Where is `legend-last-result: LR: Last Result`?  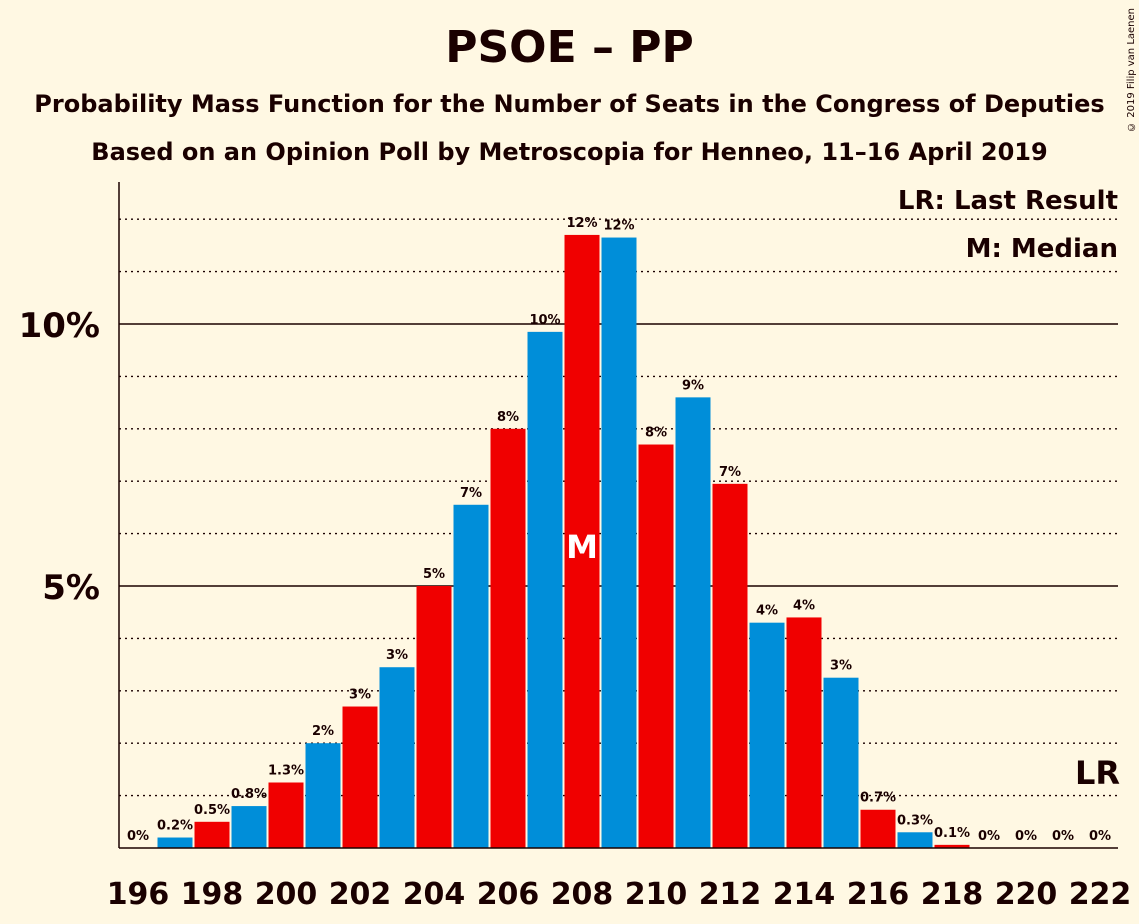 legend-last-result: LR: Last Result is located at coordinates (1008, 201).